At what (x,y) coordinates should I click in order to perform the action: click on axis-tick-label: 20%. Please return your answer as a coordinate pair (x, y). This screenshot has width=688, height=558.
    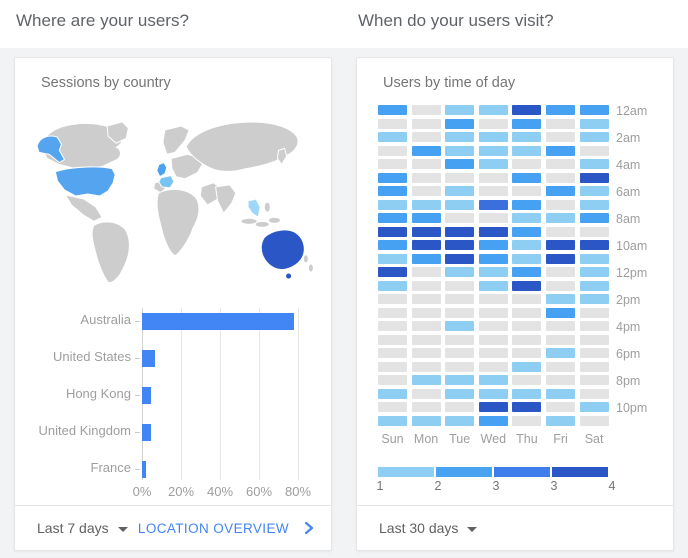
    Looking at the image, I should click on (181, 491).